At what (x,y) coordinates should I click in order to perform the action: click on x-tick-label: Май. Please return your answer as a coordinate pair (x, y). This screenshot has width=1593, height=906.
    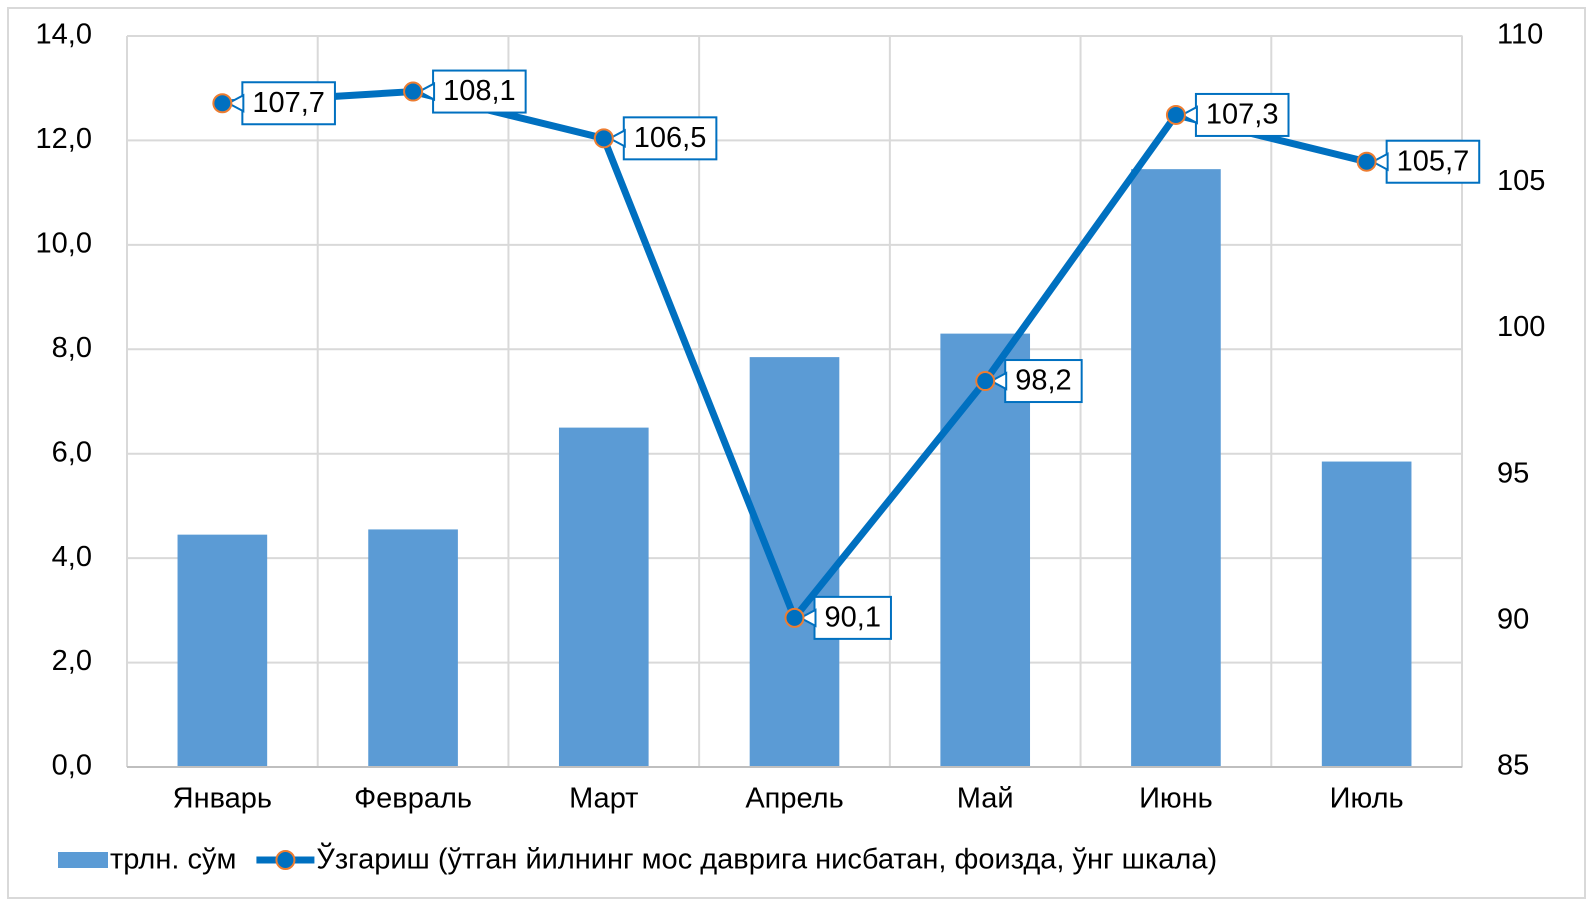
    Looking at the image, I should click on (985, 799).